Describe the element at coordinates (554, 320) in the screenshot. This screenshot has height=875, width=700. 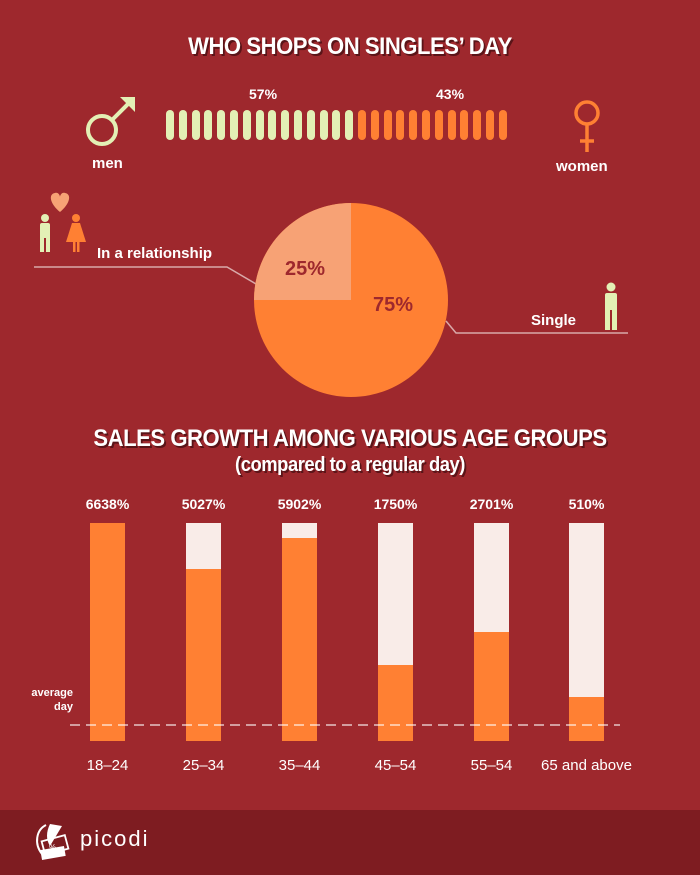
I see `single-label: Single` at that location.